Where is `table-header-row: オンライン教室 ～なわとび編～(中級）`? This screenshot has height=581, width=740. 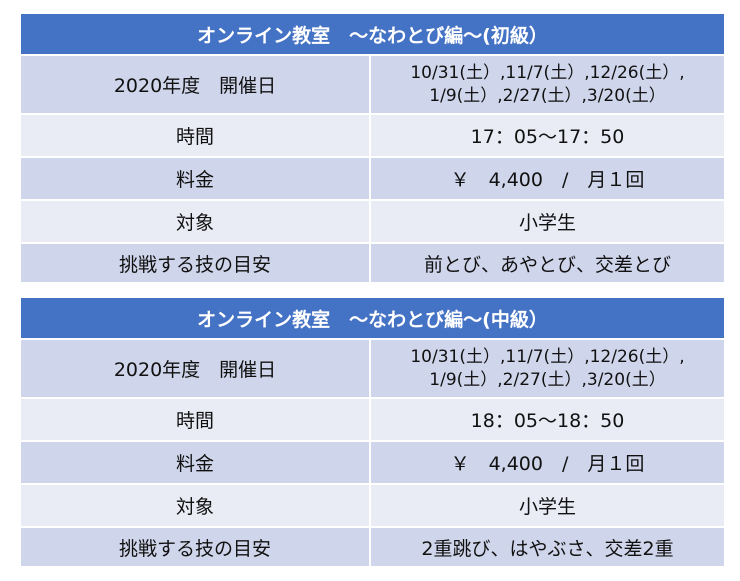 table-header-row: オンライン教室 ～なわとび編～(中級） is located at coordinates (372, 319).